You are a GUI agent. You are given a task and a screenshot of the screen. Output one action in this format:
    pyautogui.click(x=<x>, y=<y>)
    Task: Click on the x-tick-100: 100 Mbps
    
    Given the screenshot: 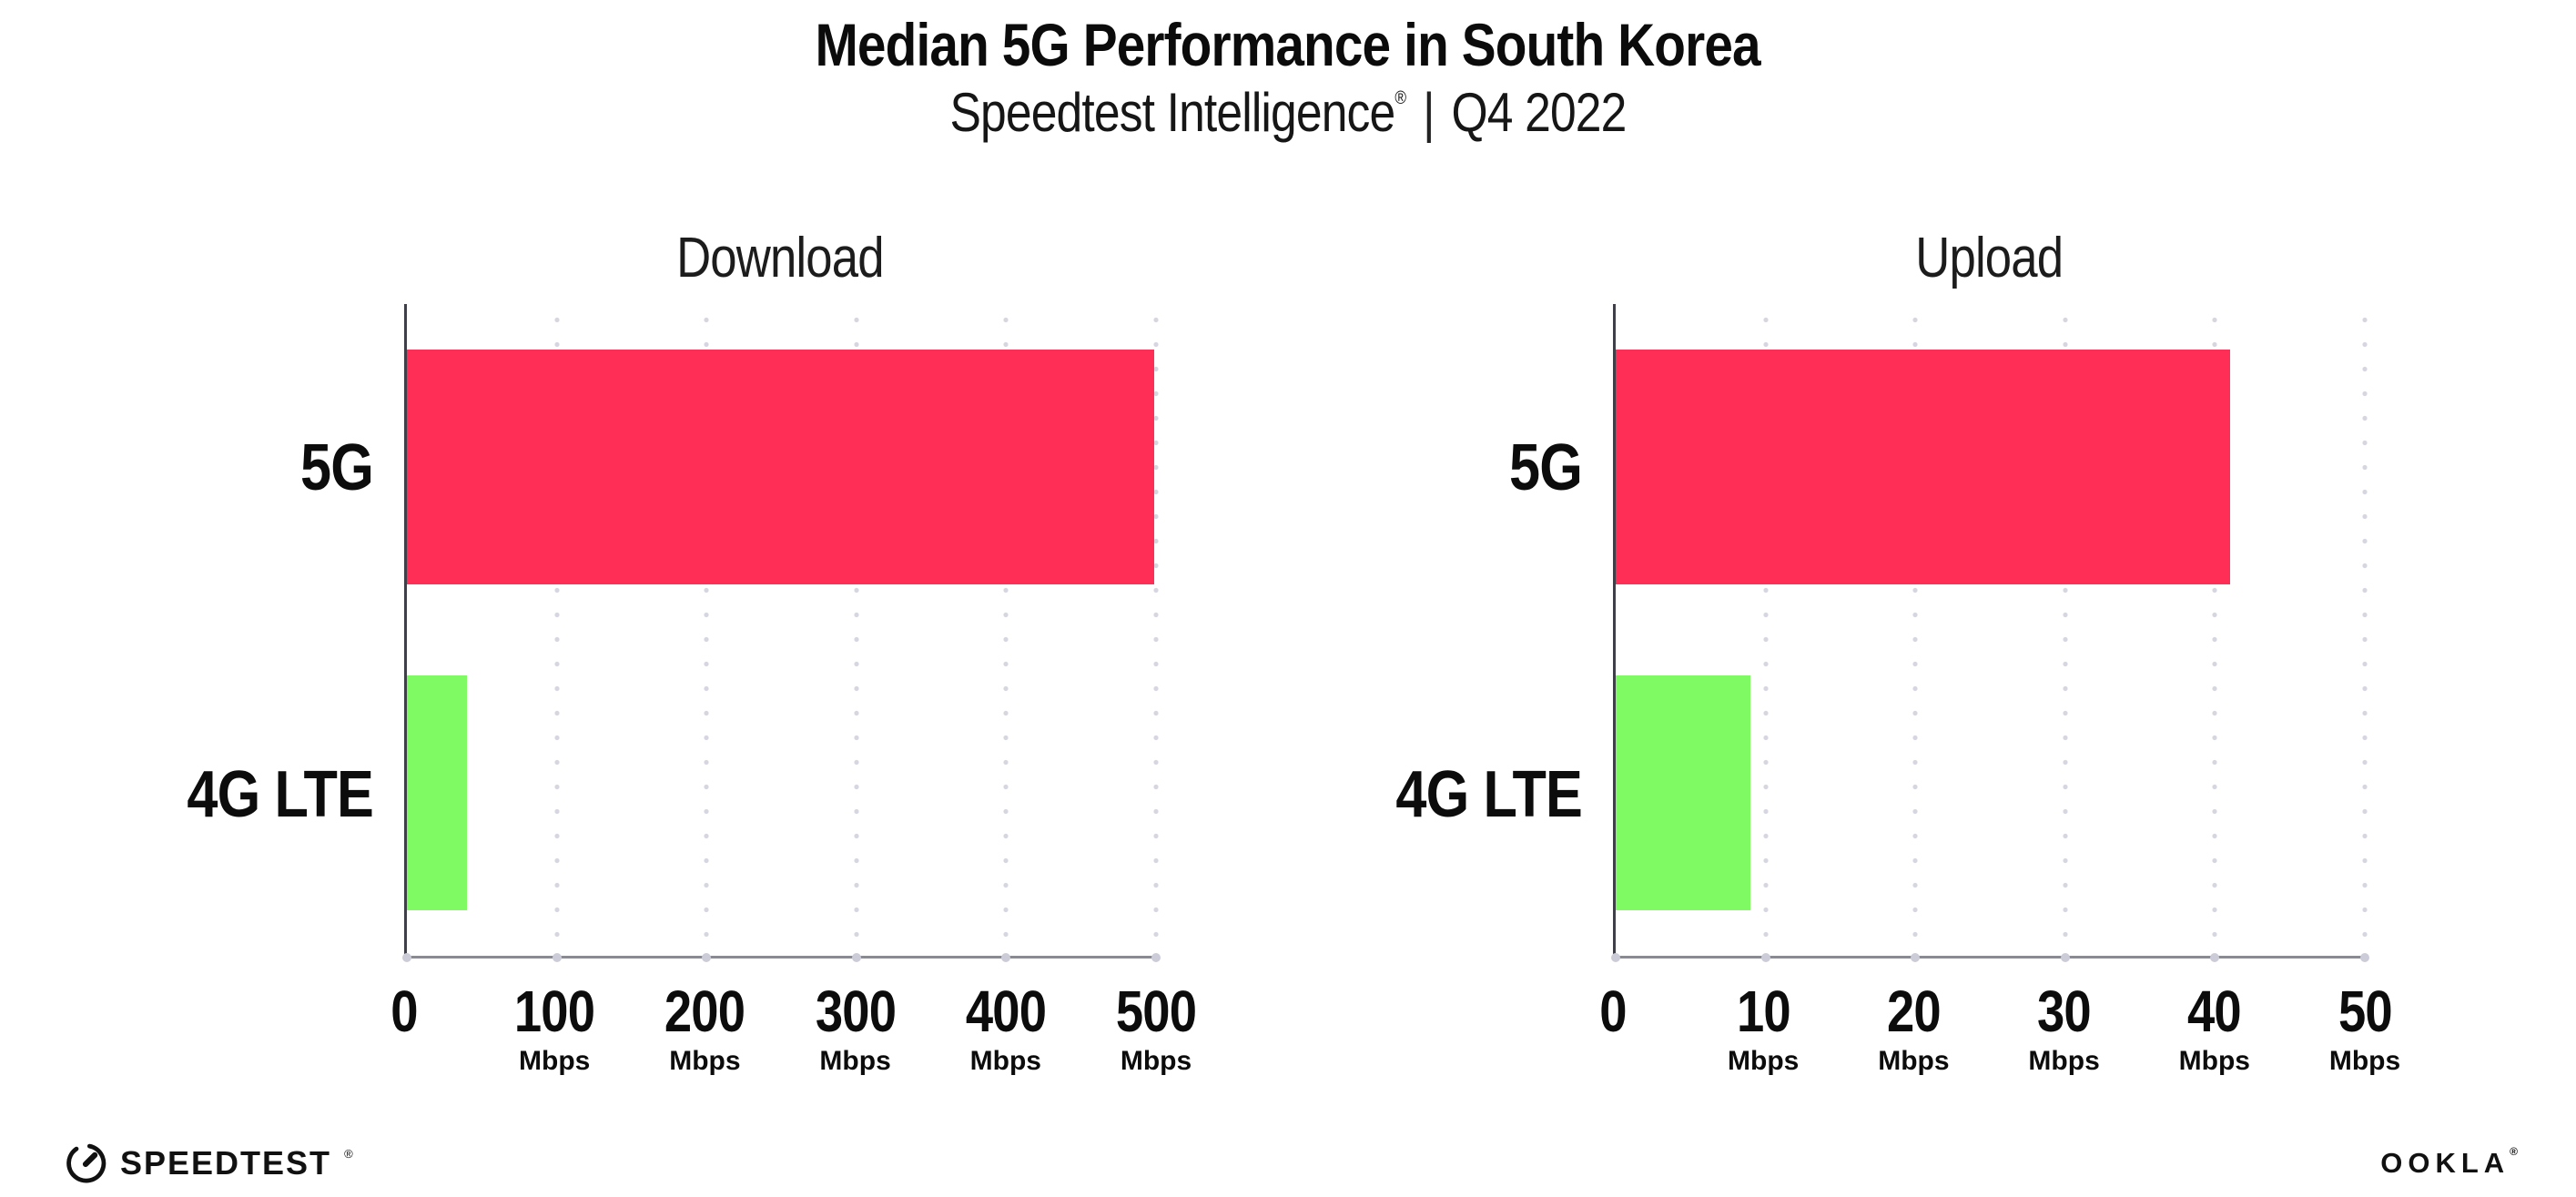 What is the action you would take?
    pyautogui.click(x=554, y=1028)
    